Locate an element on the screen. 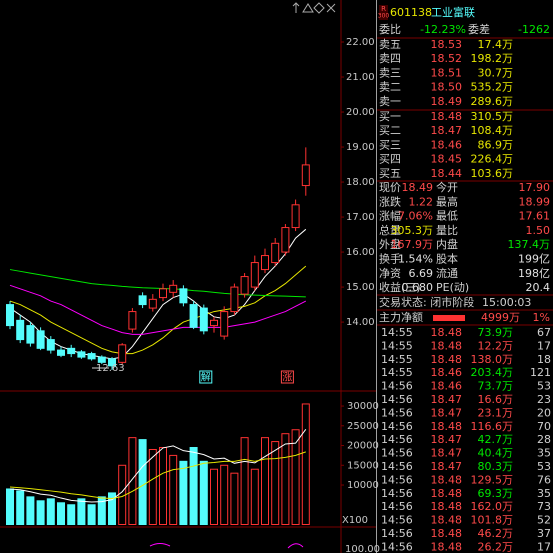  book-label: 卖一 is located at coordinates (390, 101).